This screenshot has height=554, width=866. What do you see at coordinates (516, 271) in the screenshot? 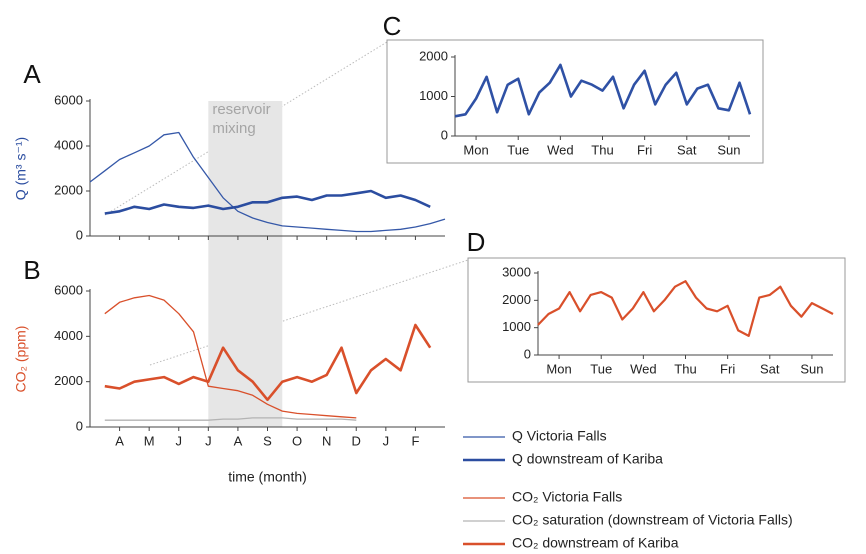
I see `y-tick-label: 3000` at bounding box center [516, 271].